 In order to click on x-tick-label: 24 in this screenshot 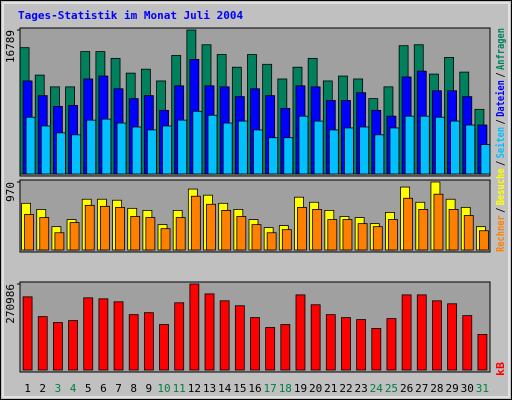, I will do `click(377, 388)`.